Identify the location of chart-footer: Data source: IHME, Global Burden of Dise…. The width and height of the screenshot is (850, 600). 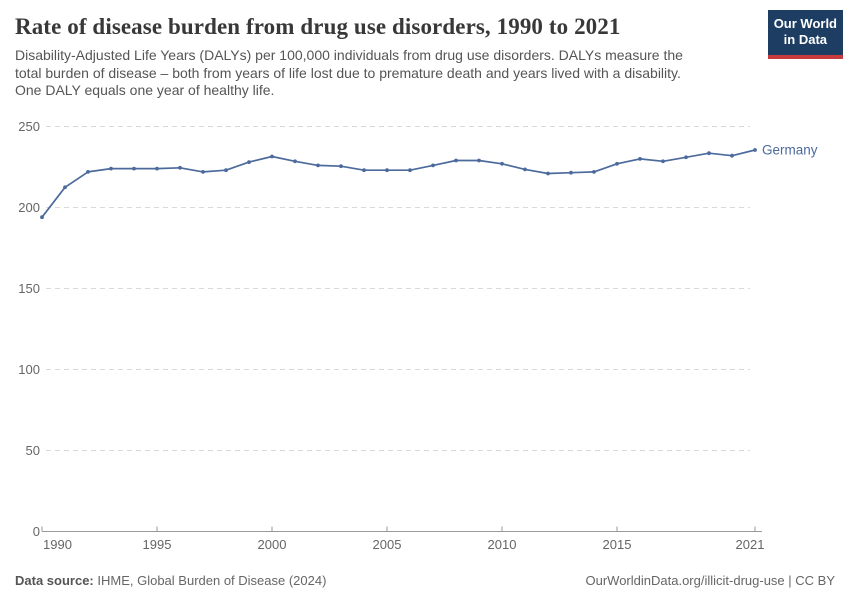
(425, 580).